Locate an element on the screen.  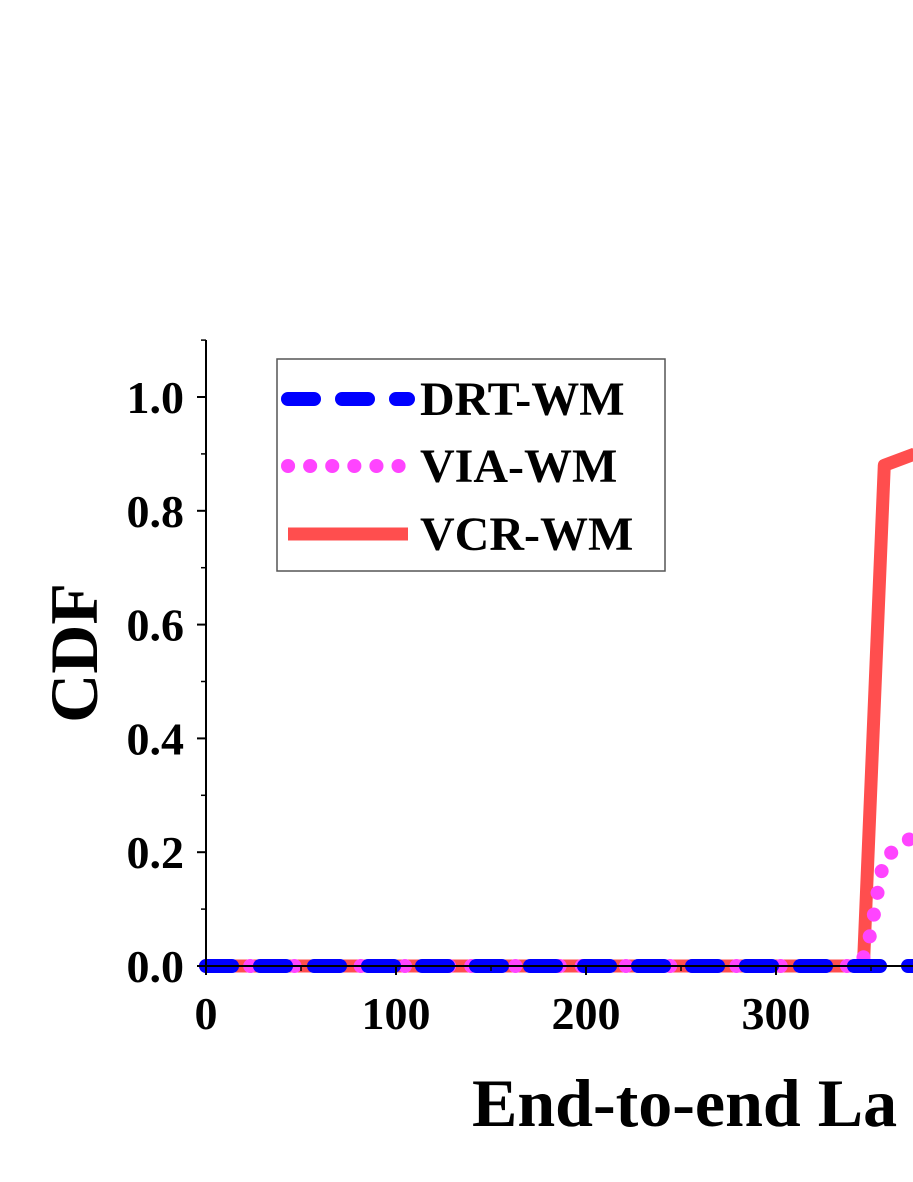
x-tick-label: 200 is located at coordinates (586, 1013).